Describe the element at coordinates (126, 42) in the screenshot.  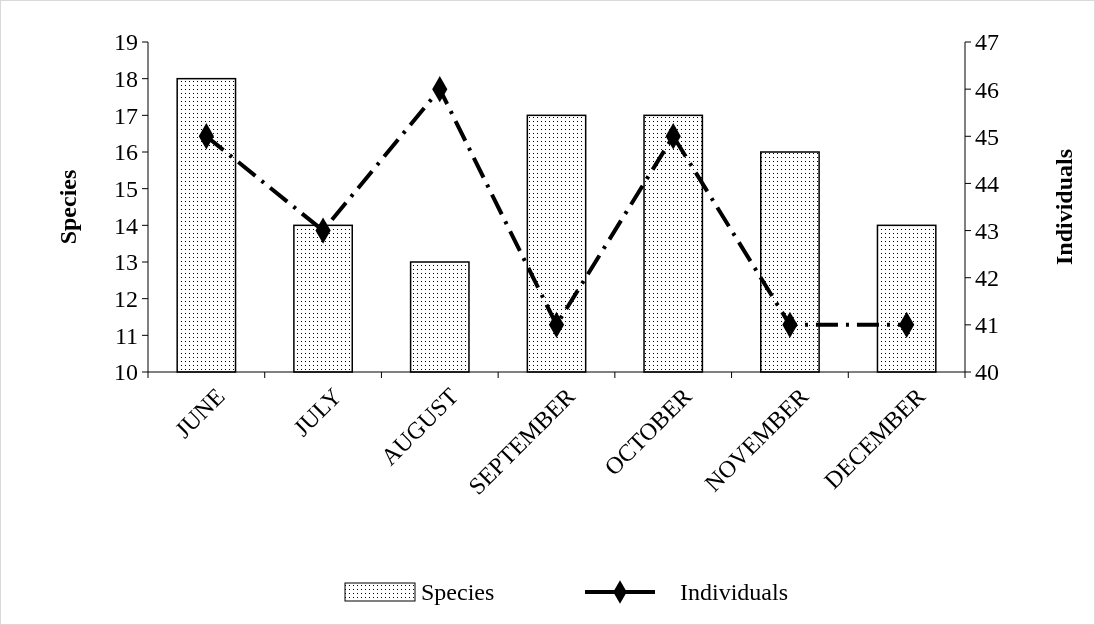
I see `y-tick-label: 19` at that location.